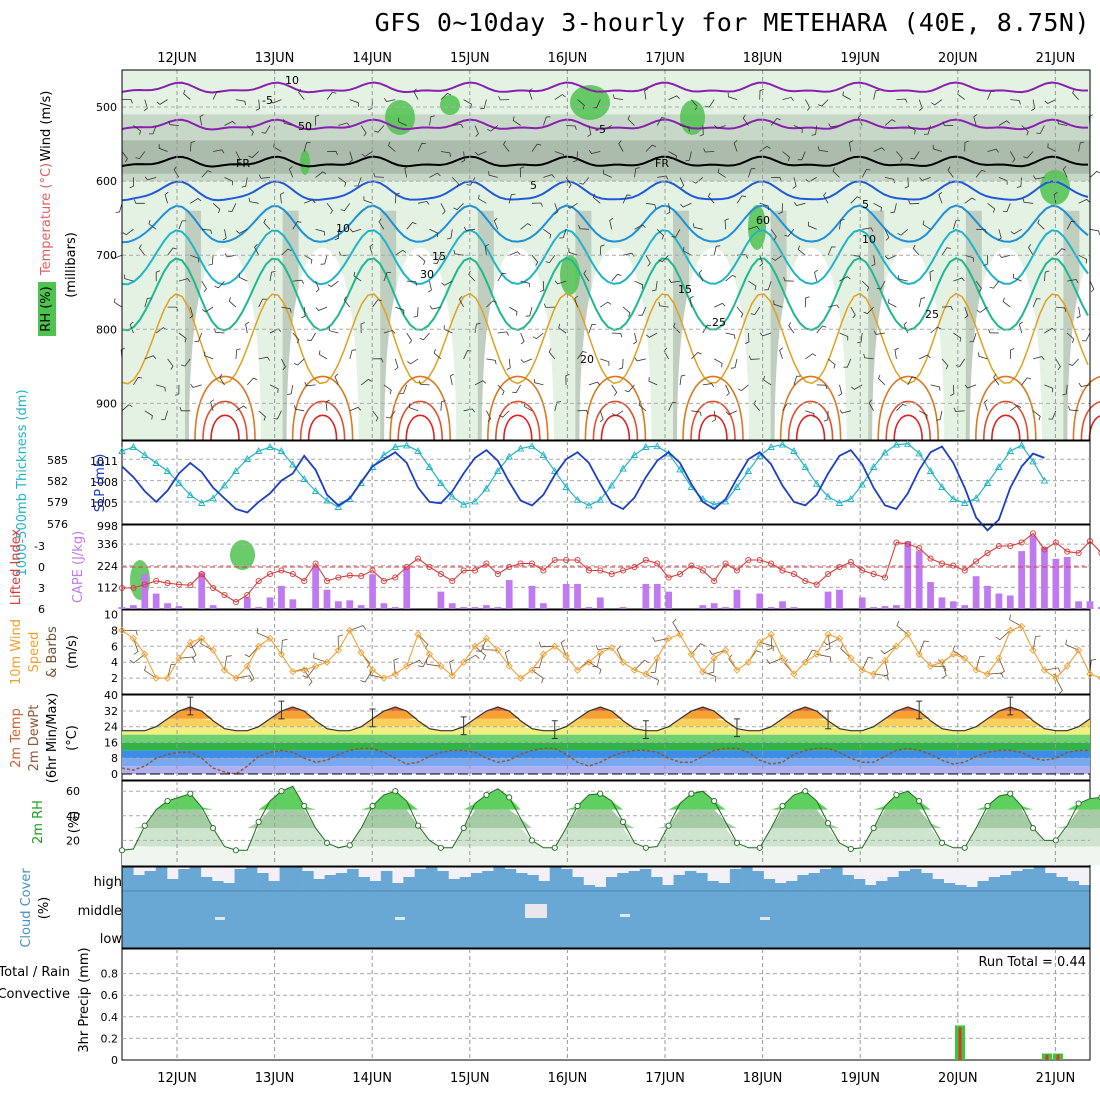 The image size is (1100, 1100). What do you see at coordinates (106, 403) in the screenshot?
I see `pressure-tick: 900` at bounding box center [106, 403].